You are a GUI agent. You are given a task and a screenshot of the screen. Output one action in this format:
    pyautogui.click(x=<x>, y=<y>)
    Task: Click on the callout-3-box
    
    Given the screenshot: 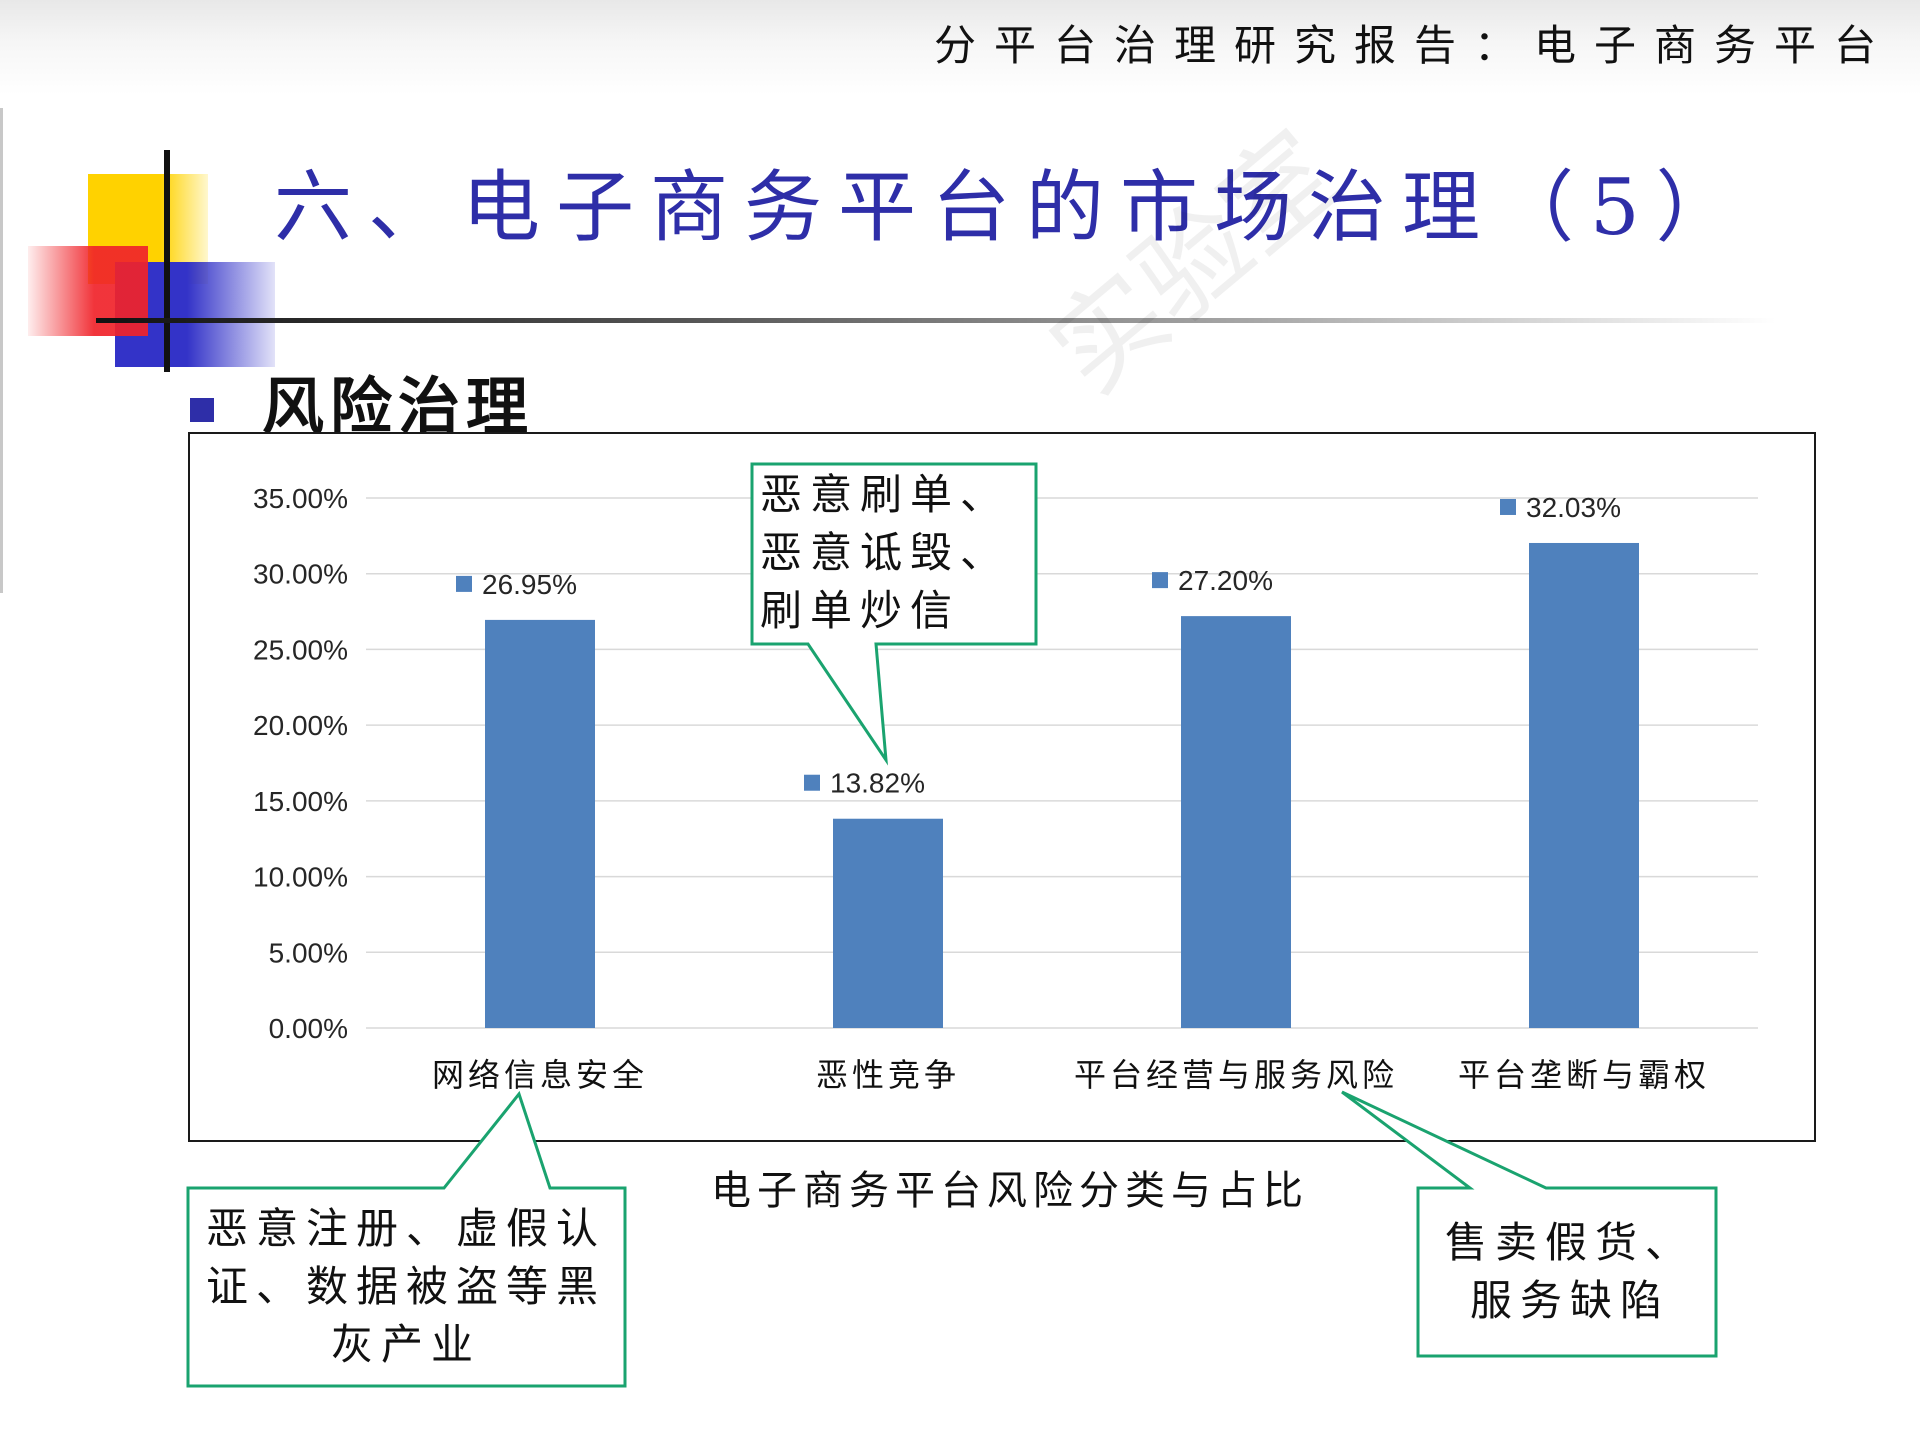 What is the action you would take?
    pyautogui.click(x=1529, y=1224)
    